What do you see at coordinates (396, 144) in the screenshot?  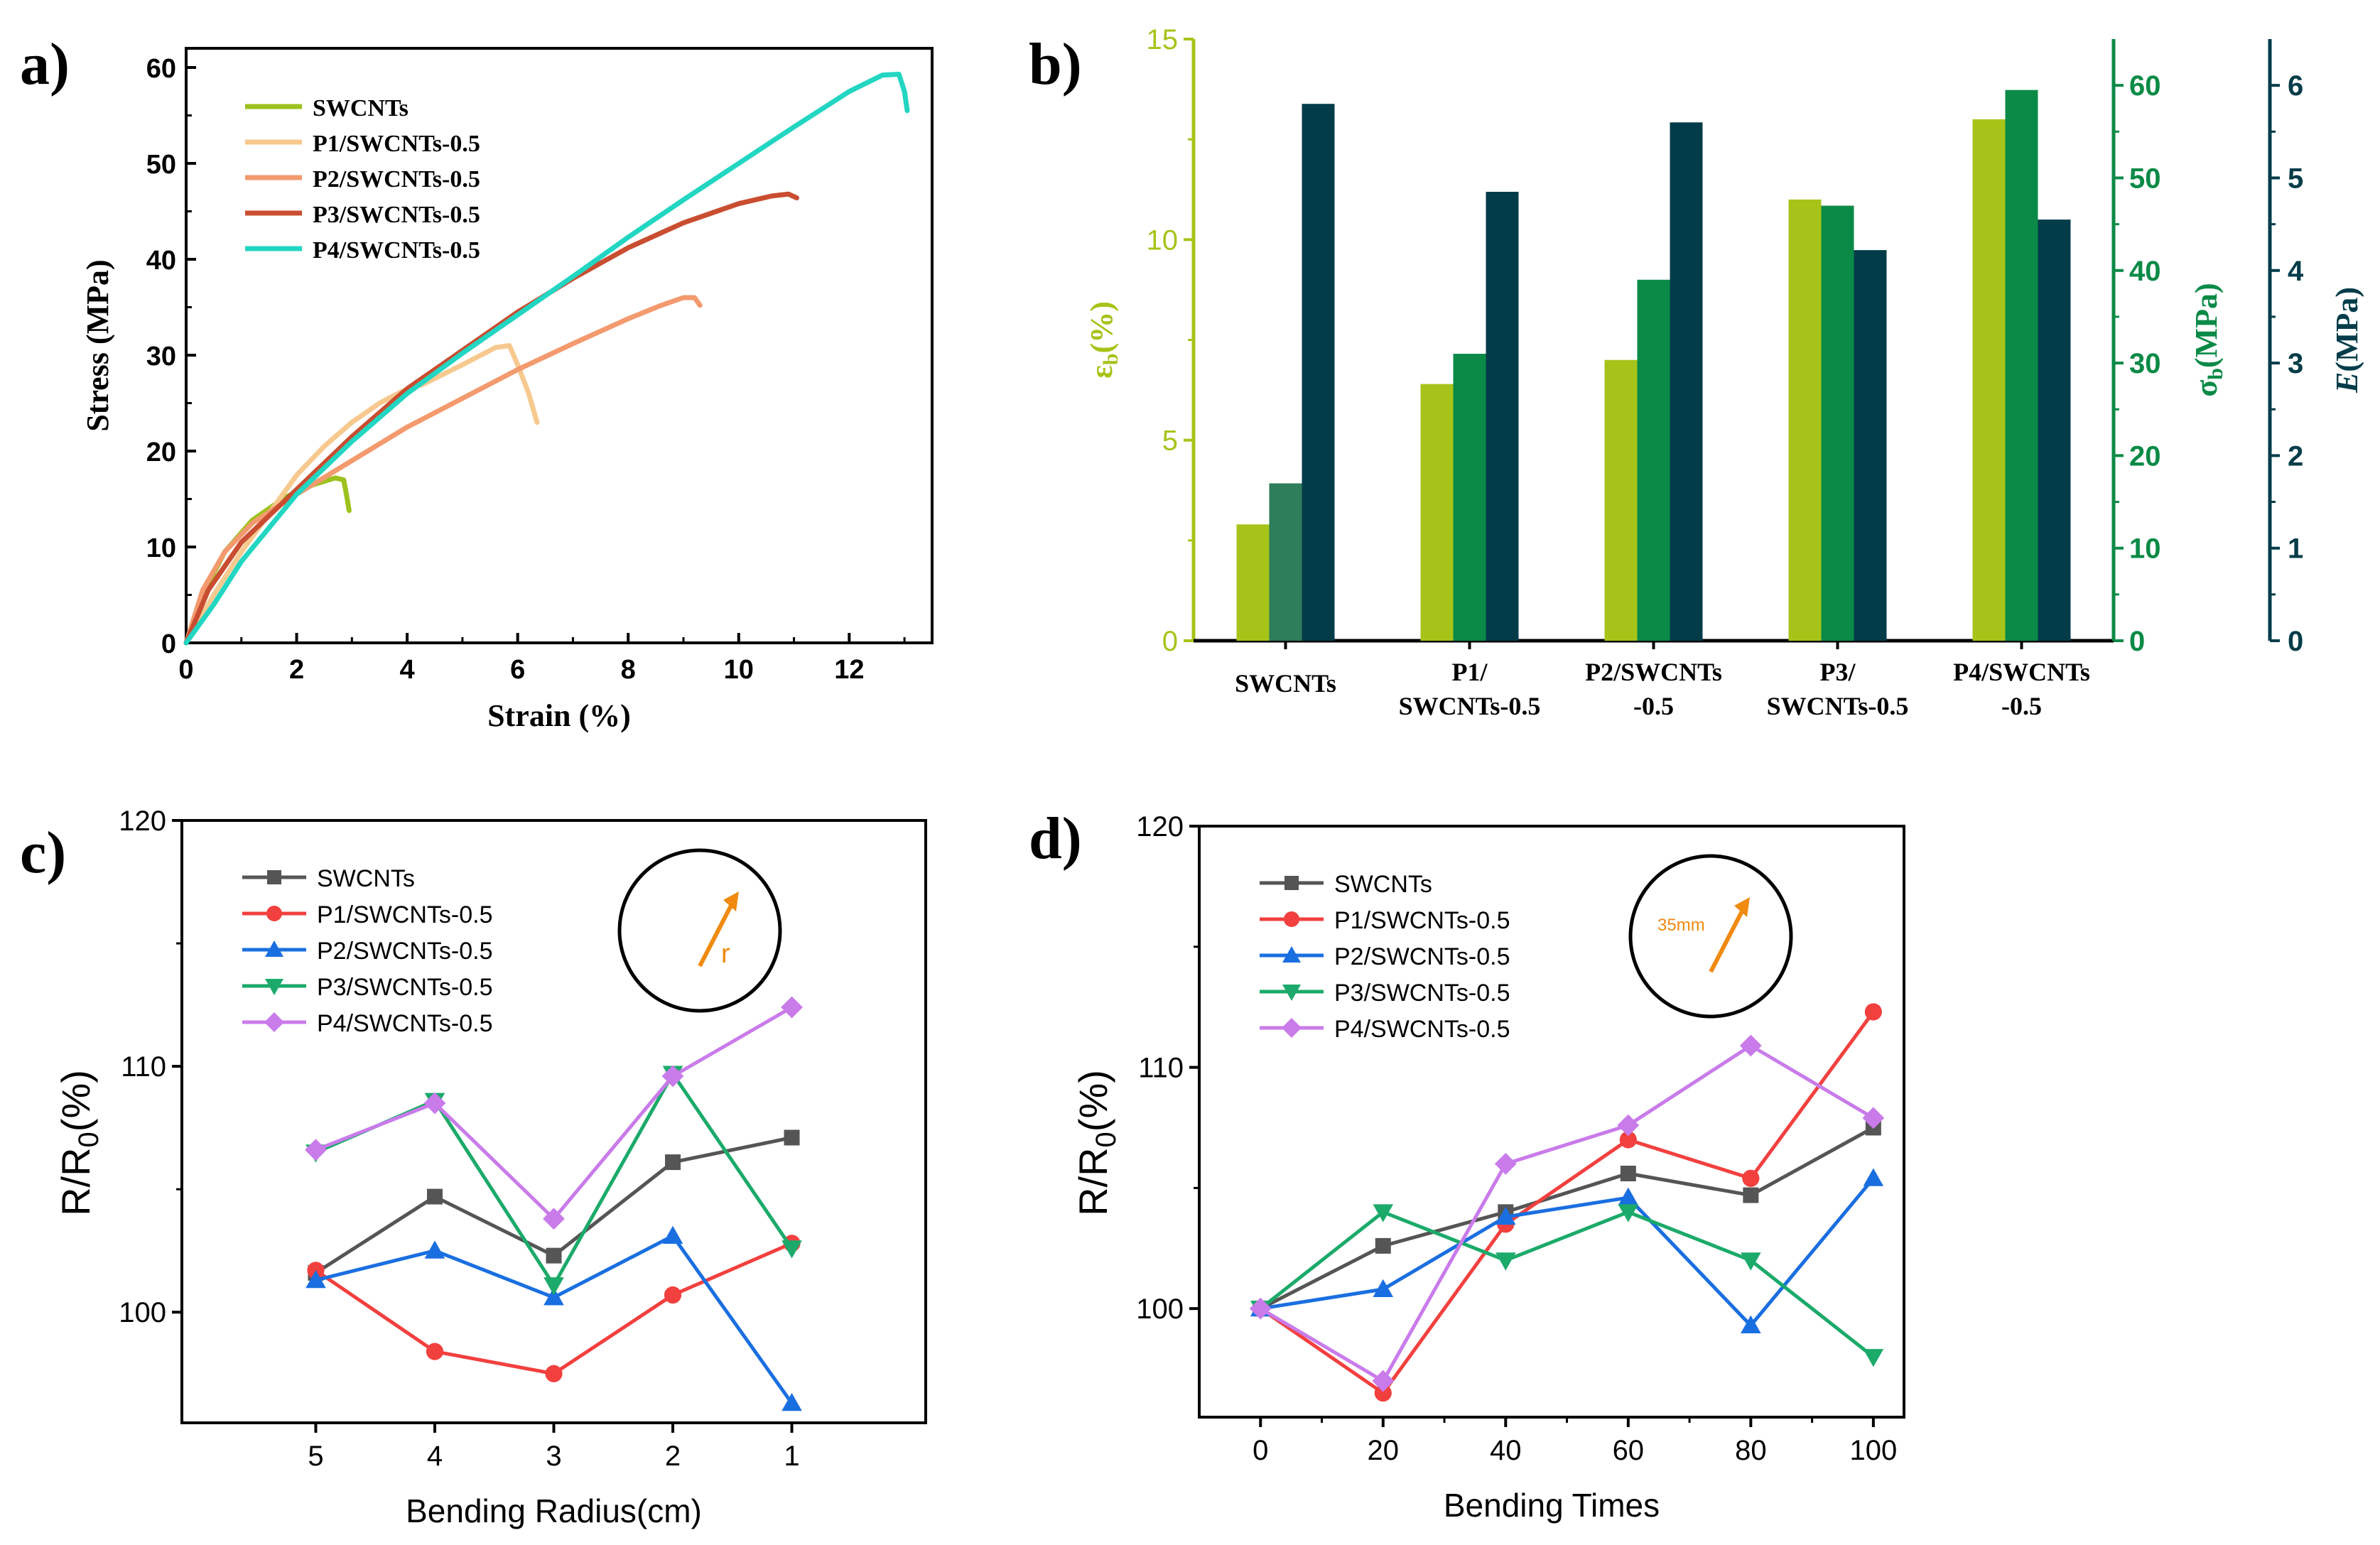 I see `legend-entry: P1/SWCNTs-0.5` at bounding box center [396, 144].